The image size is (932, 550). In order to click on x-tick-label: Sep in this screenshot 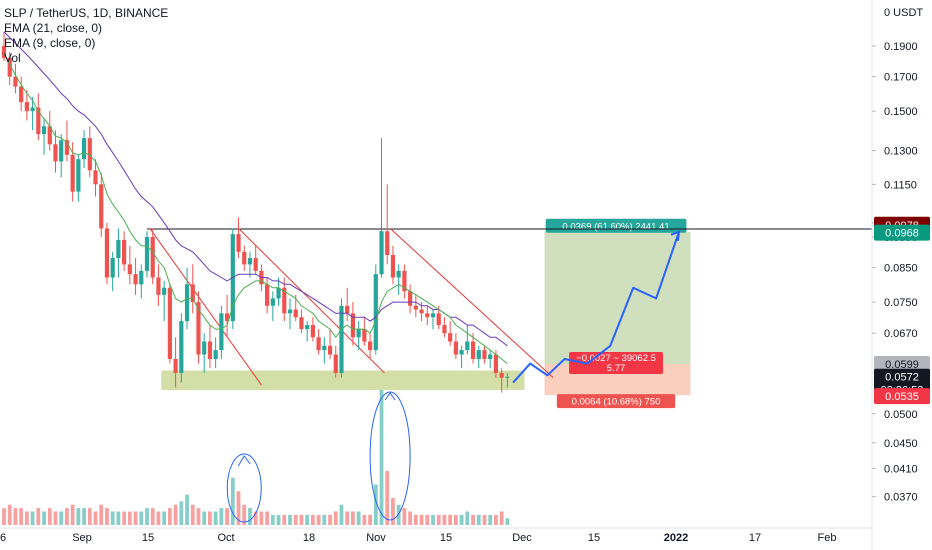, I will do `click(82, 538)`.